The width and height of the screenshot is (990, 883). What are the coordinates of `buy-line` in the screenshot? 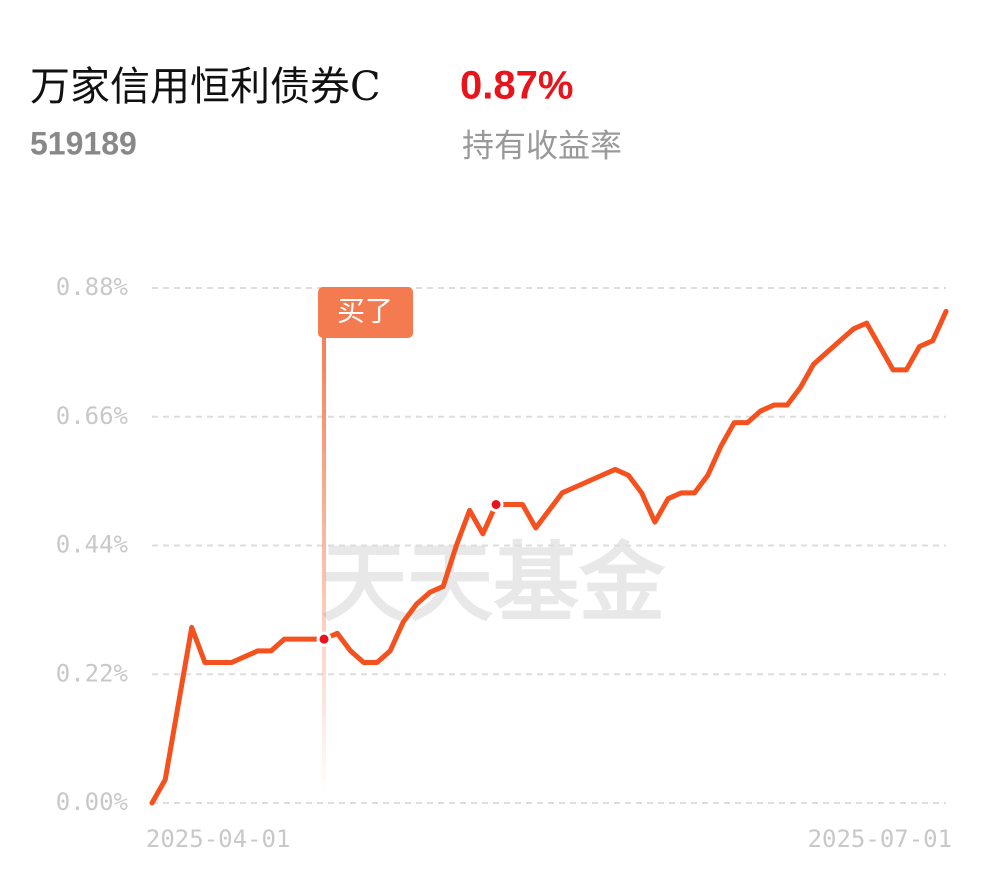 It's located at (324, 557).